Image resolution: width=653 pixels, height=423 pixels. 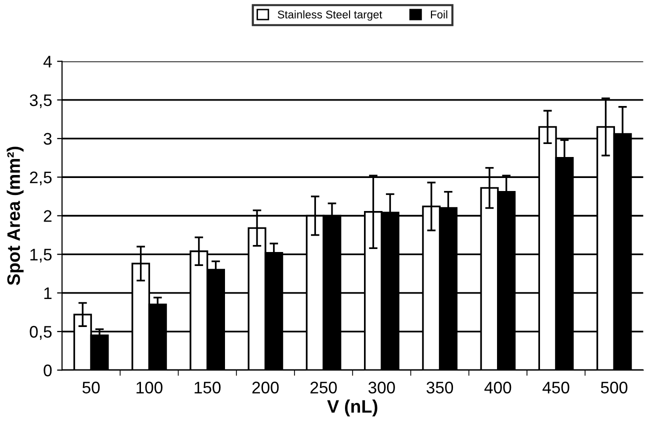 I want to click on x-tick-label: 250, so click(x=323, y=388).